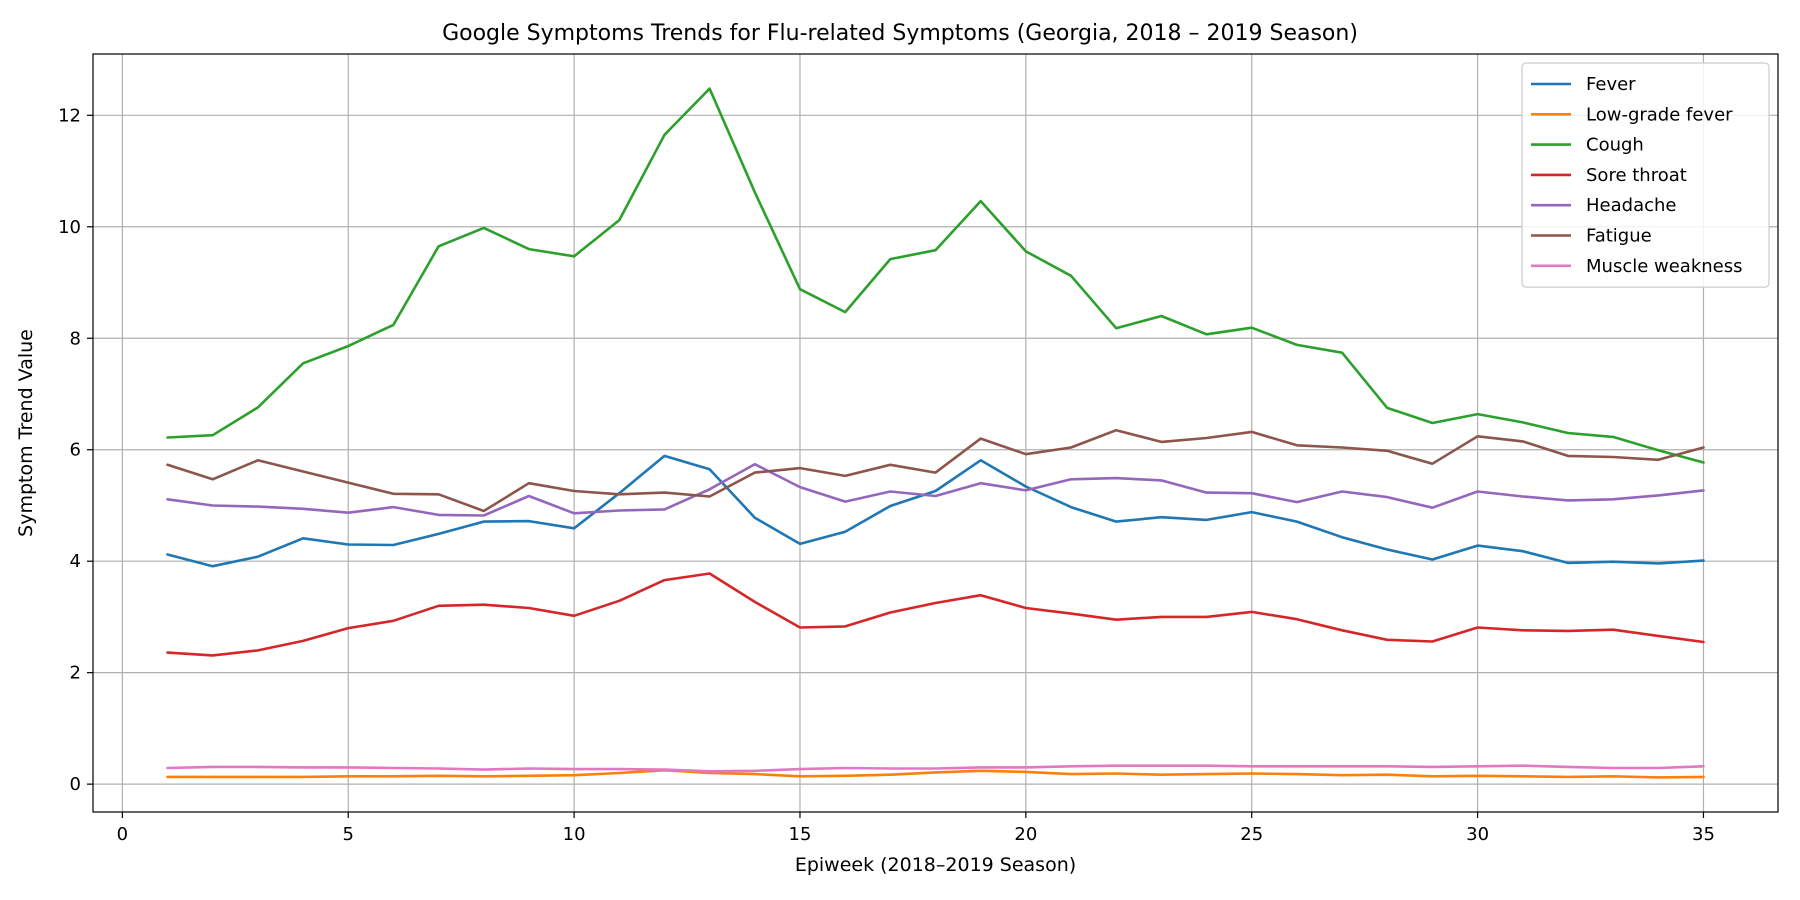 The height and width of the screenshot is (900, 1800). I want to click on legend-box, so click(1645, 175).